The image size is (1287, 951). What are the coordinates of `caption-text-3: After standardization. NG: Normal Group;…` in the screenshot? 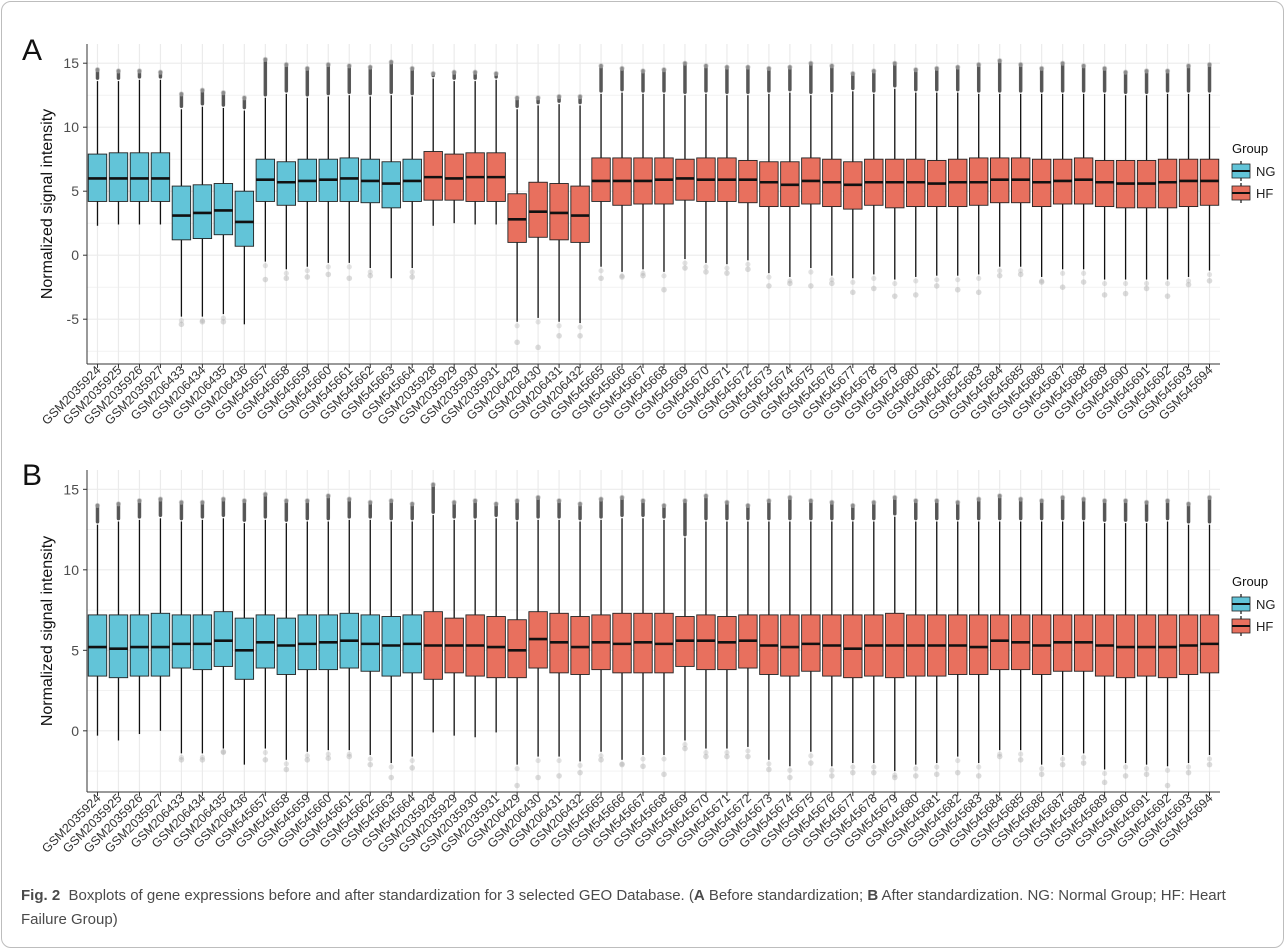 It's located at (623, 907).